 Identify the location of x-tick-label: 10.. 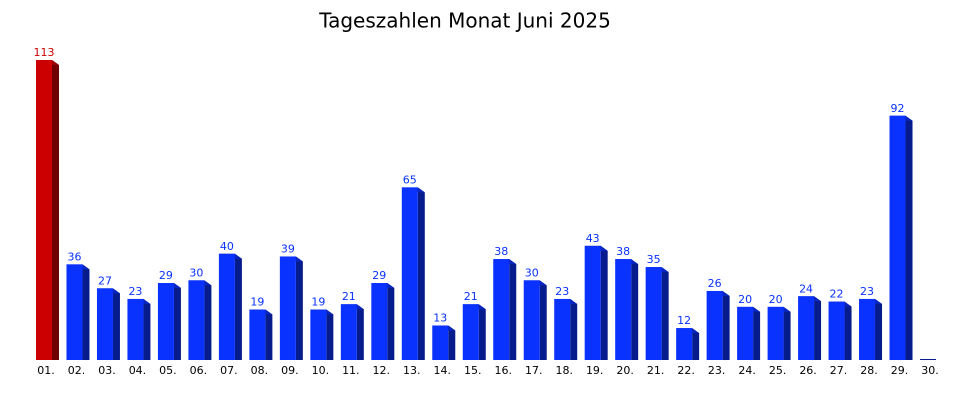
(321, 370).